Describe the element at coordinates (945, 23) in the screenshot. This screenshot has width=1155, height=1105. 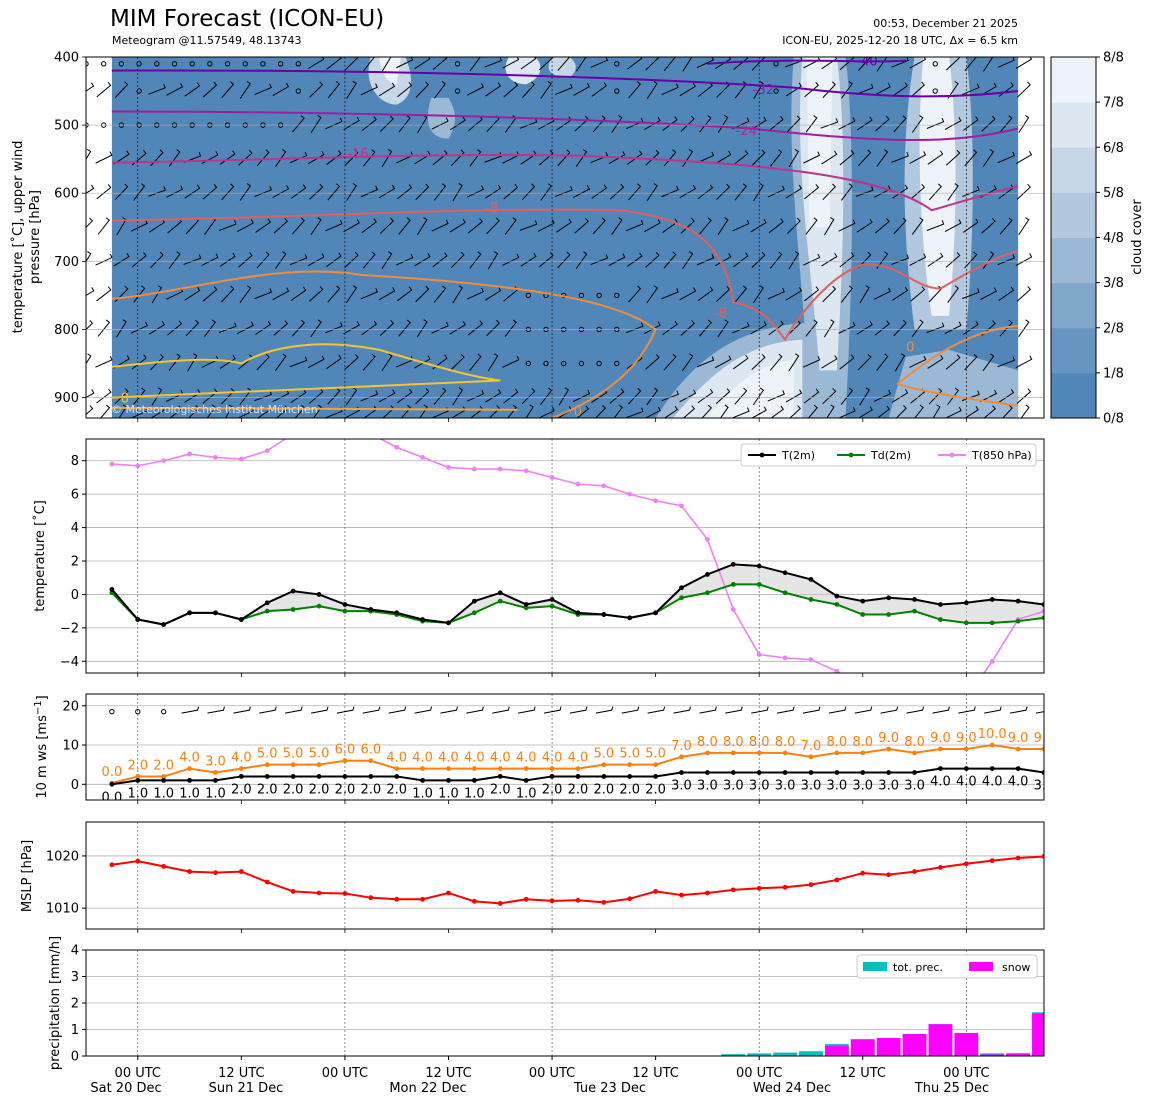
I see `run-timestamp: 00:53, December 21 2025` at that location.